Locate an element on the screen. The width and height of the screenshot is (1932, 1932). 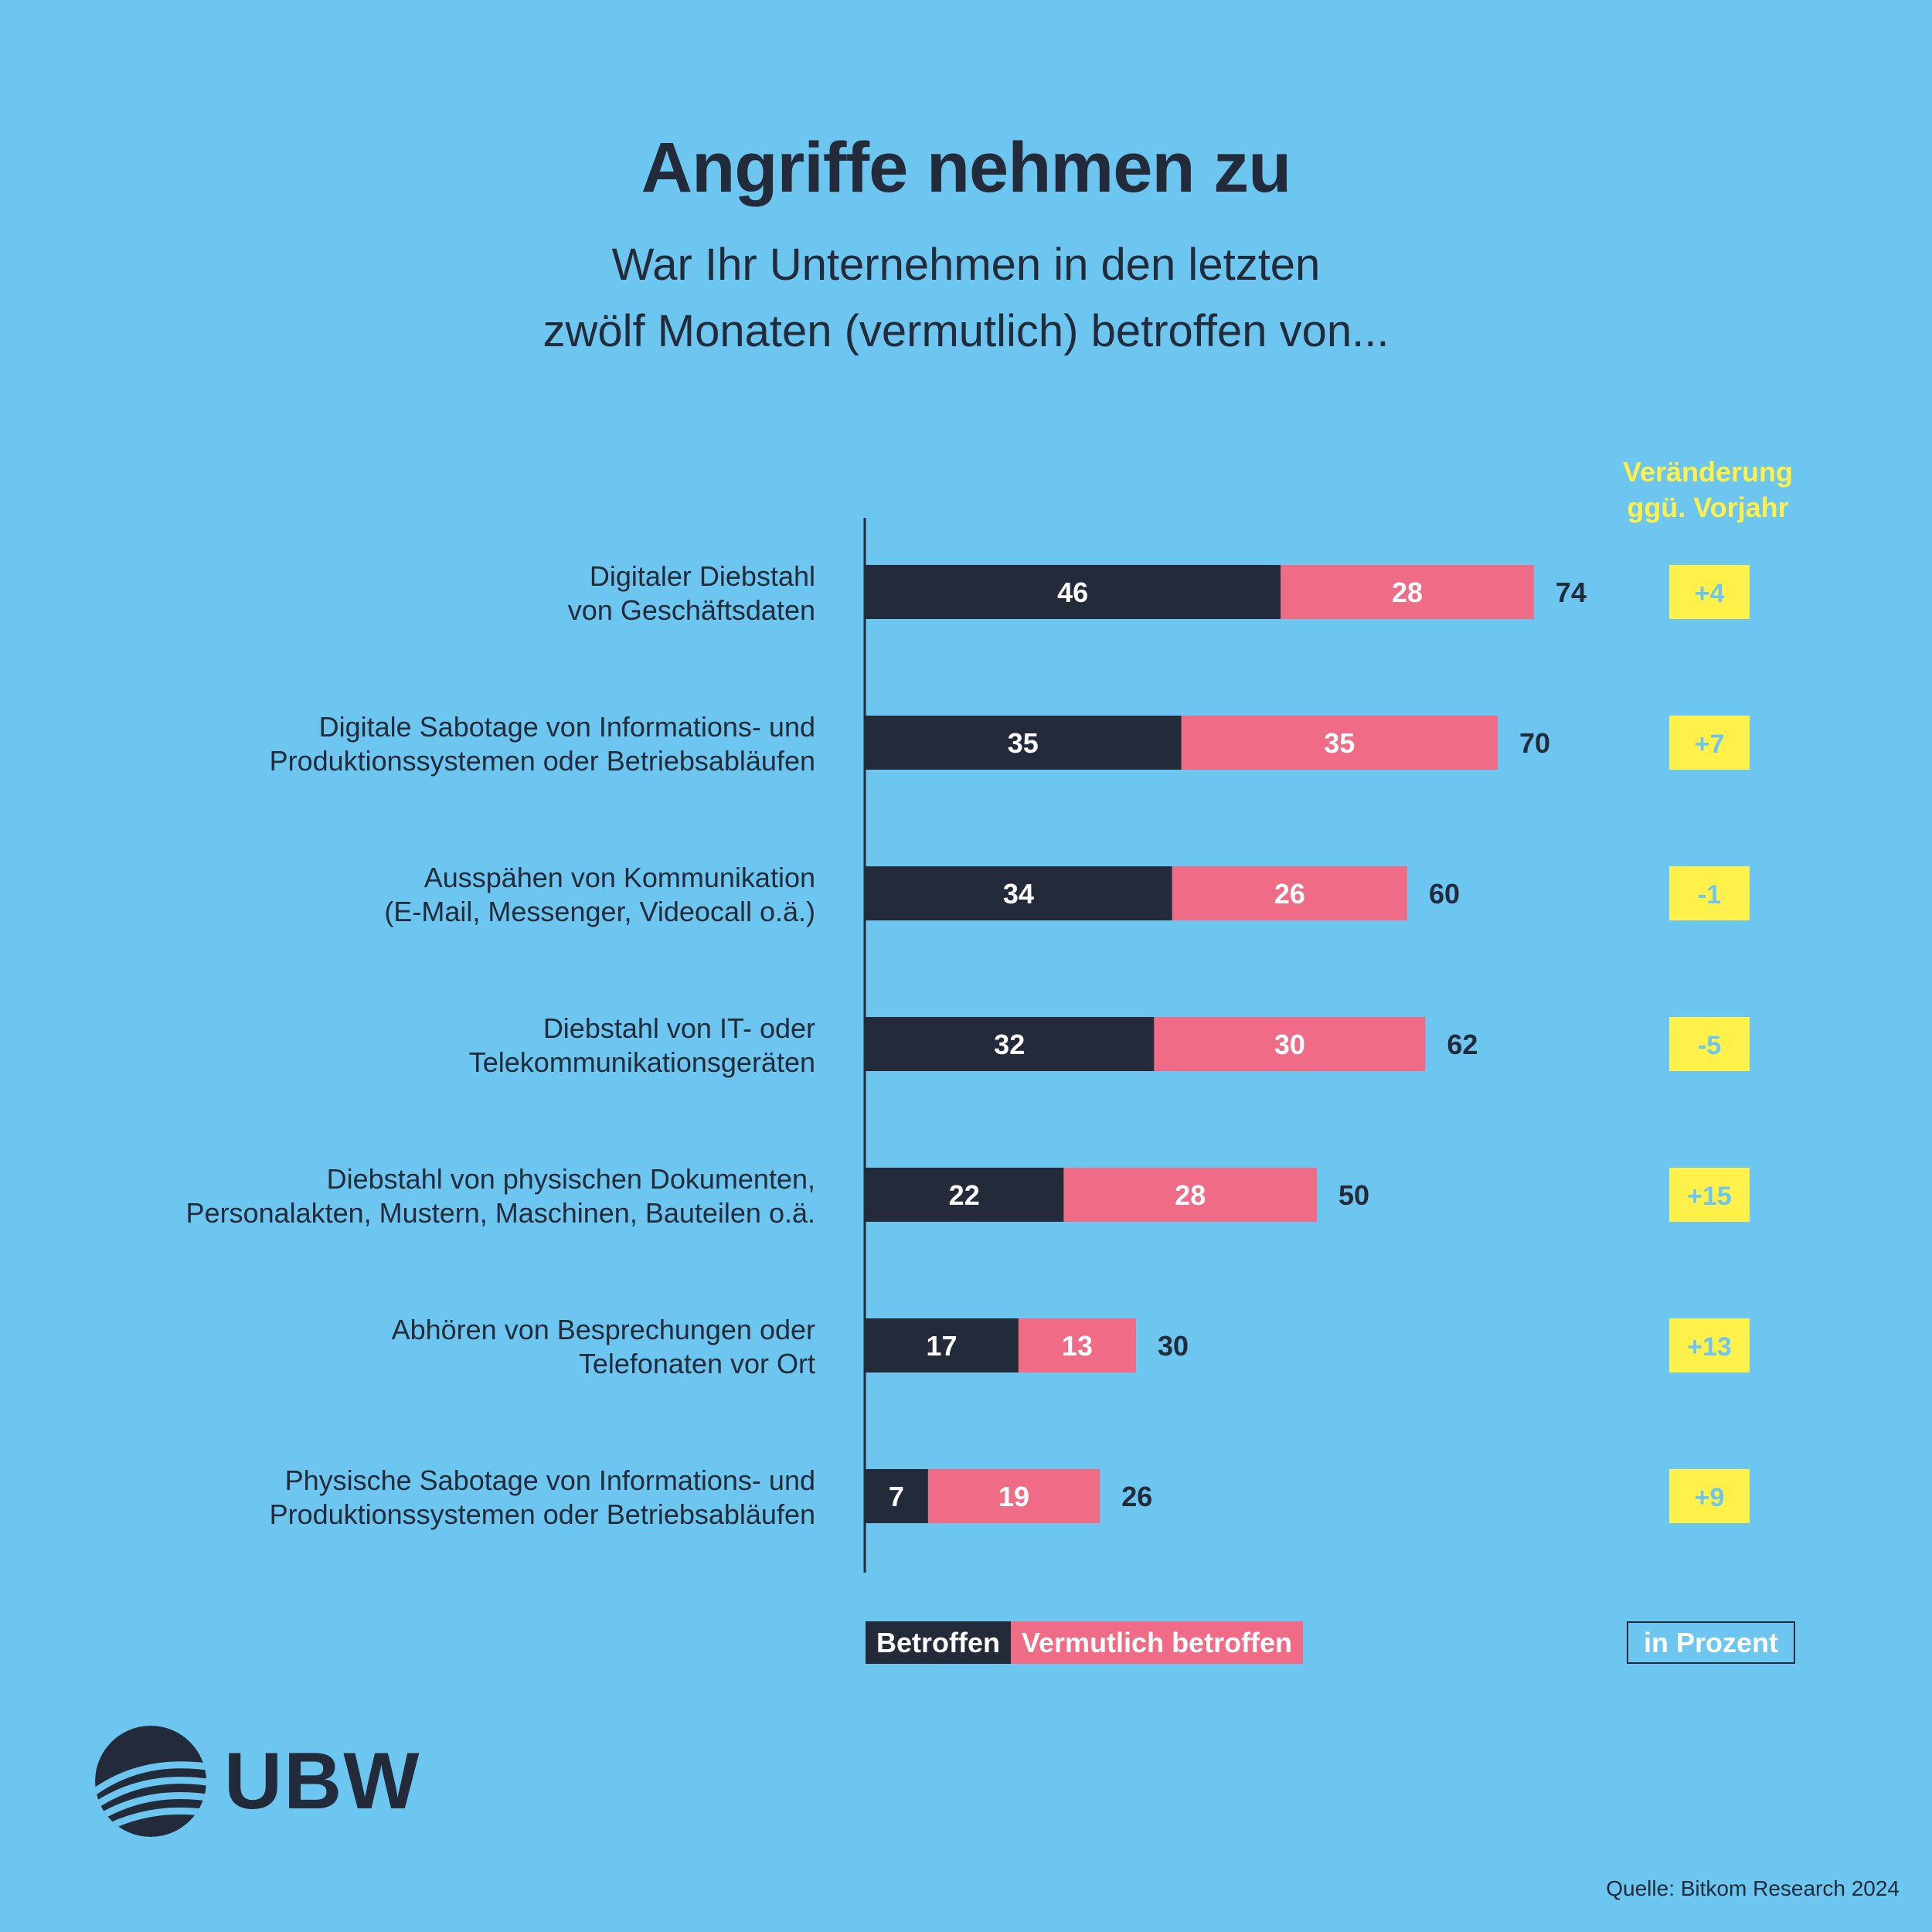
bar-value-label: 26 is located at coordinates (1290, 894).